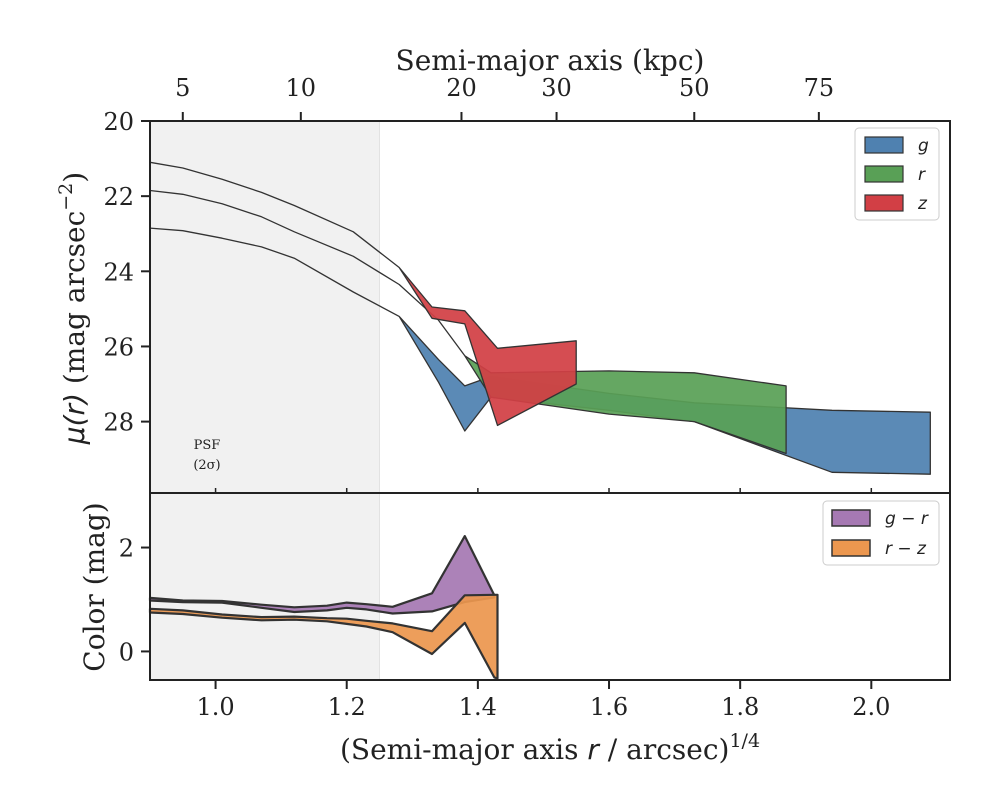 The image size is (1000, 800). Describe the element at coordinates (182, 88) in the screenshot. I see `kpc-tick-label: 5` at that location.